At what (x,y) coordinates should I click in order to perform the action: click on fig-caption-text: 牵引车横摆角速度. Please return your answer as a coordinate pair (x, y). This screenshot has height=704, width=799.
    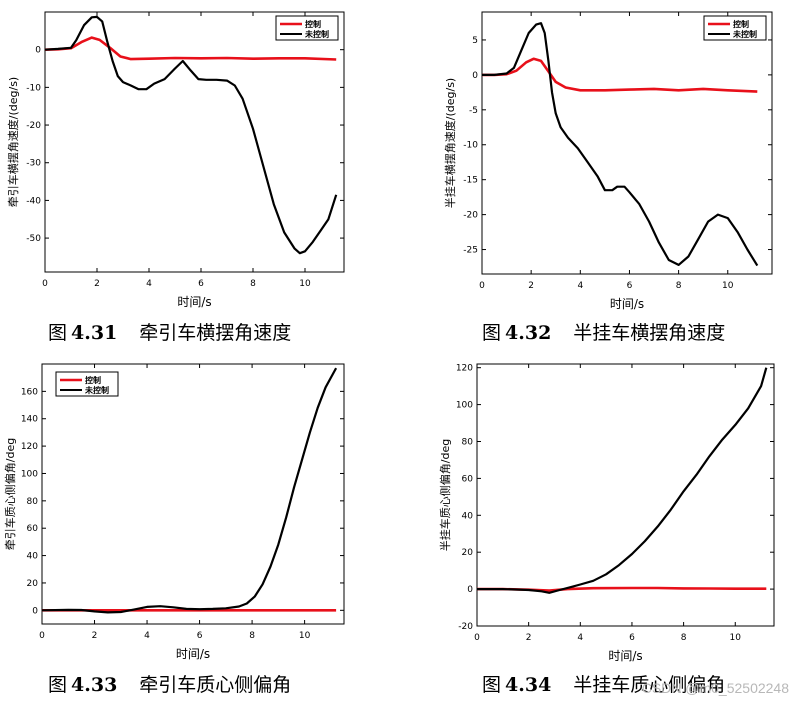
    Looking at the image, I should click on (215, 333).